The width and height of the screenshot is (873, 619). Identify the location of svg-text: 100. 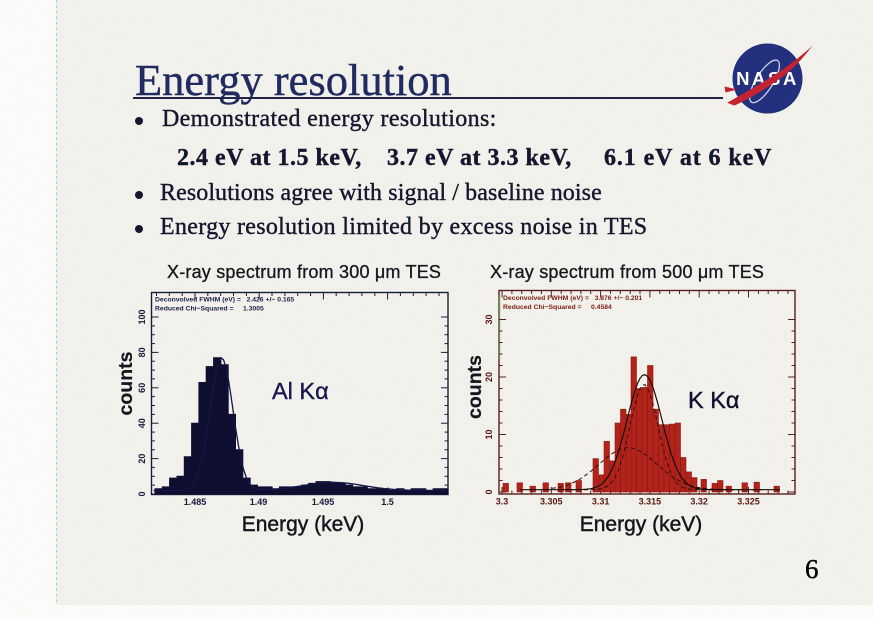
(142, 316).